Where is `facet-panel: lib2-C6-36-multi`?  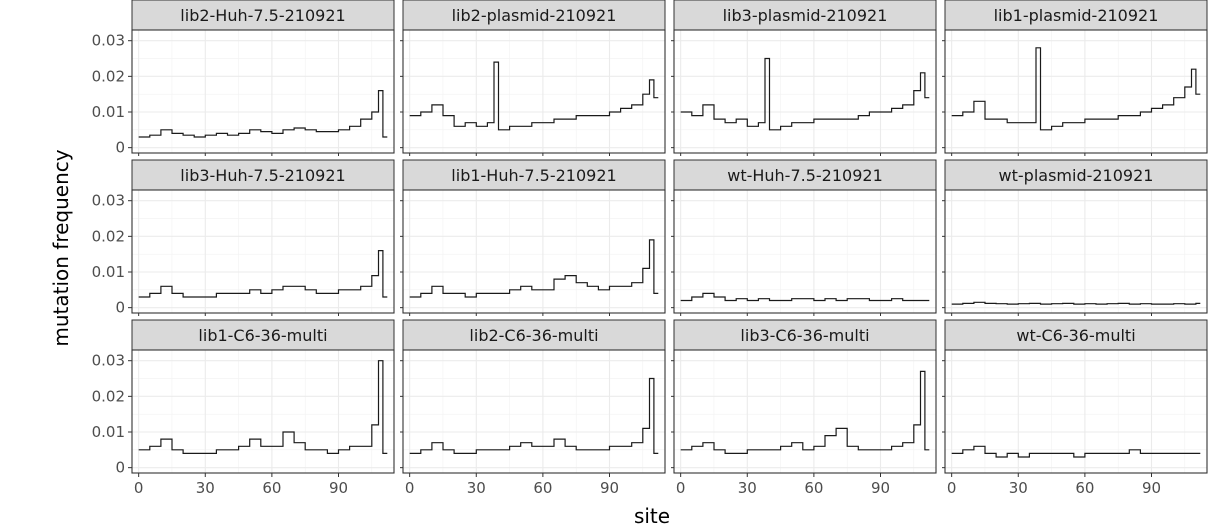
facet-panel: lib2-C6-36-multi is located at coordinates (533, 396).